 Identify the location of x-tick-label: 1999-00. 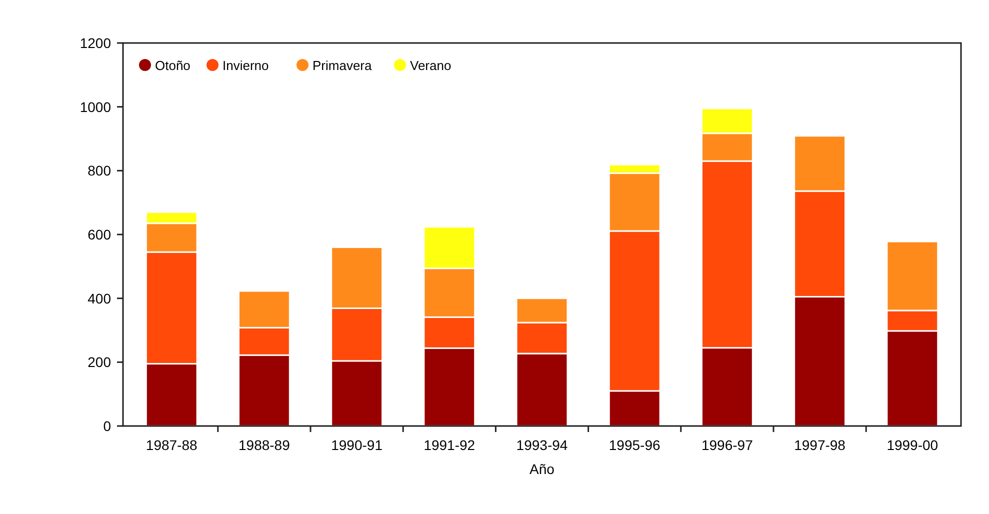
(912, 445).